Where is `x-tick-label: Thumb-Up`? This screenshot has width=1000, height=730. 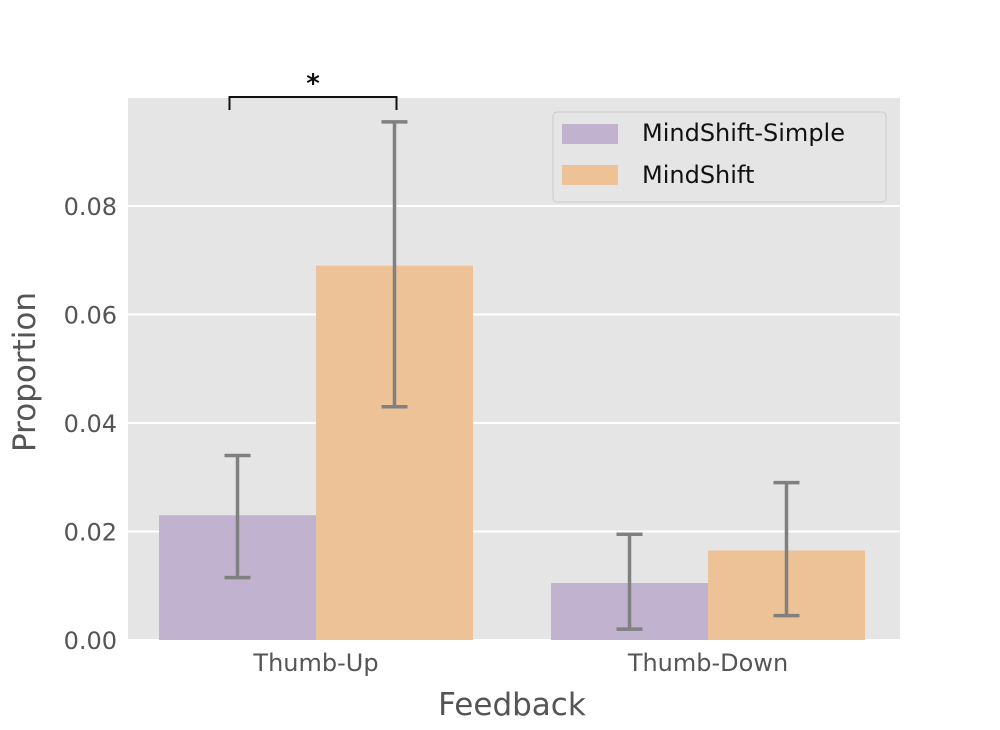 x-tick-label: Thumb-Up is located at coordinates (315, 663).